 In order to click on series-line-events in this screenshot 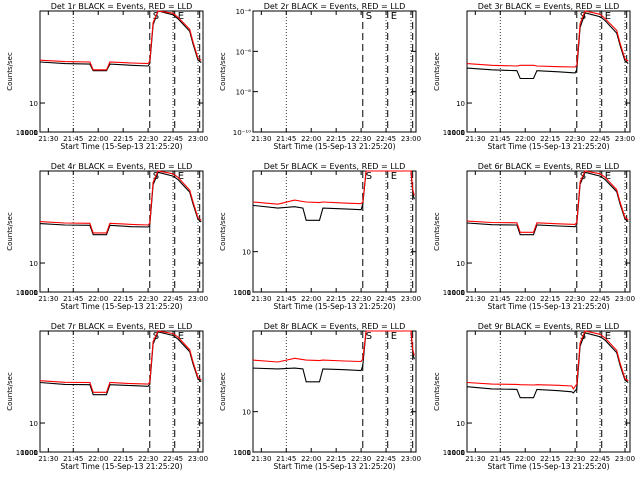, I will do `click(547, 46)`.